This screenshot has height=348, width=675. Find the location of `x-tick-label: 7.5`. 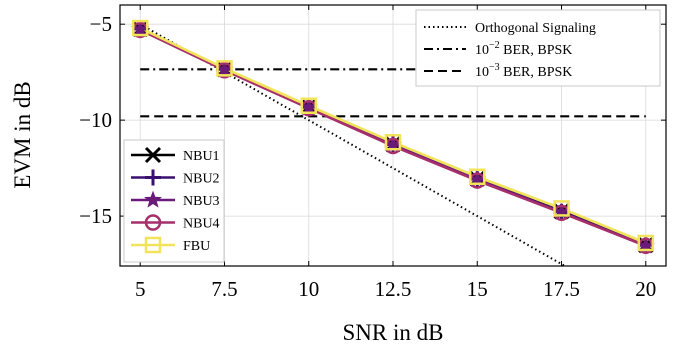

x-tick-label: 7.5 is located at coordinates (224, 289).